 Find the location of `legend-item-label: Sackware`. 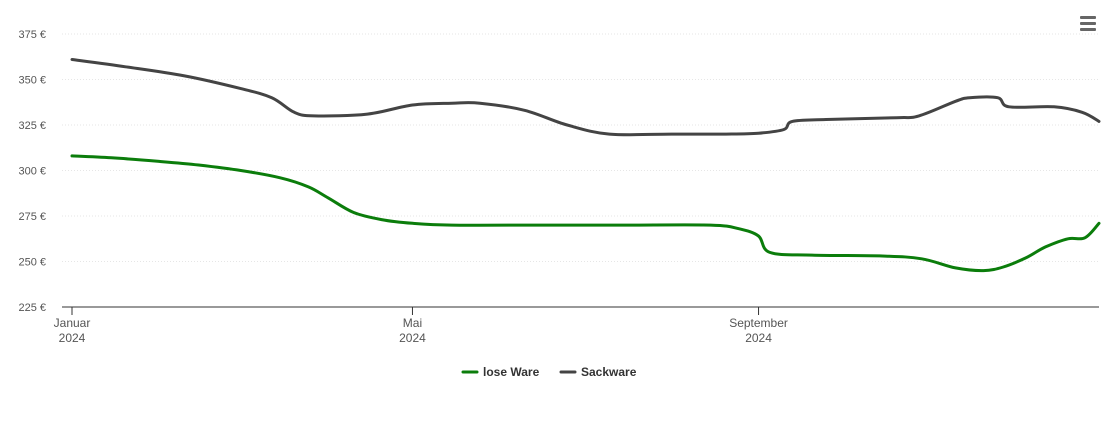

legend-item-label: Sackware is located at coordinates (609, 372).